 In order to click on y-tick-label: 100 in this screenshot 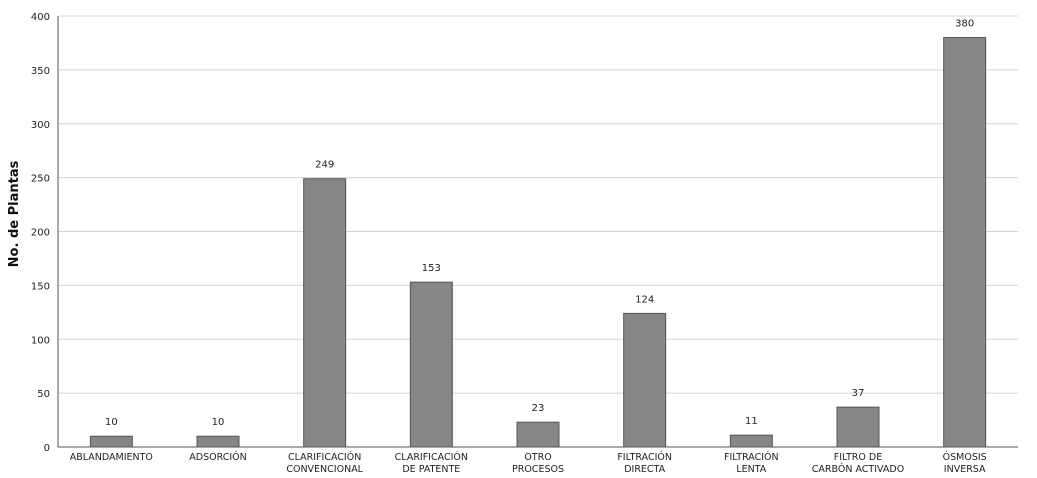, I will do `click(40, 340)`.